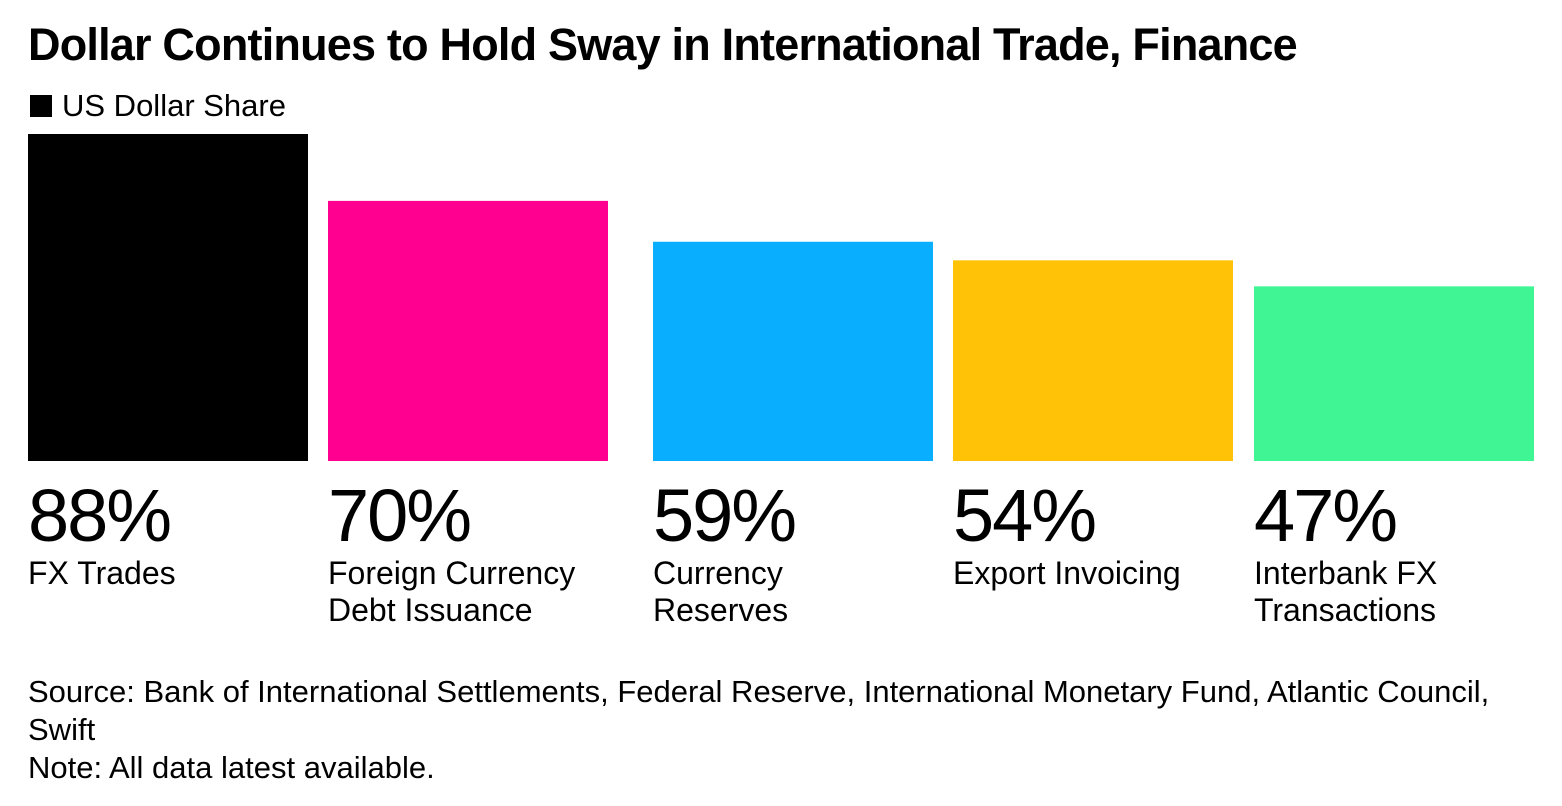 The width and height of the screenshot is (1562, 806). I want to click on bar-value-label: 88%, so click(99, 515).